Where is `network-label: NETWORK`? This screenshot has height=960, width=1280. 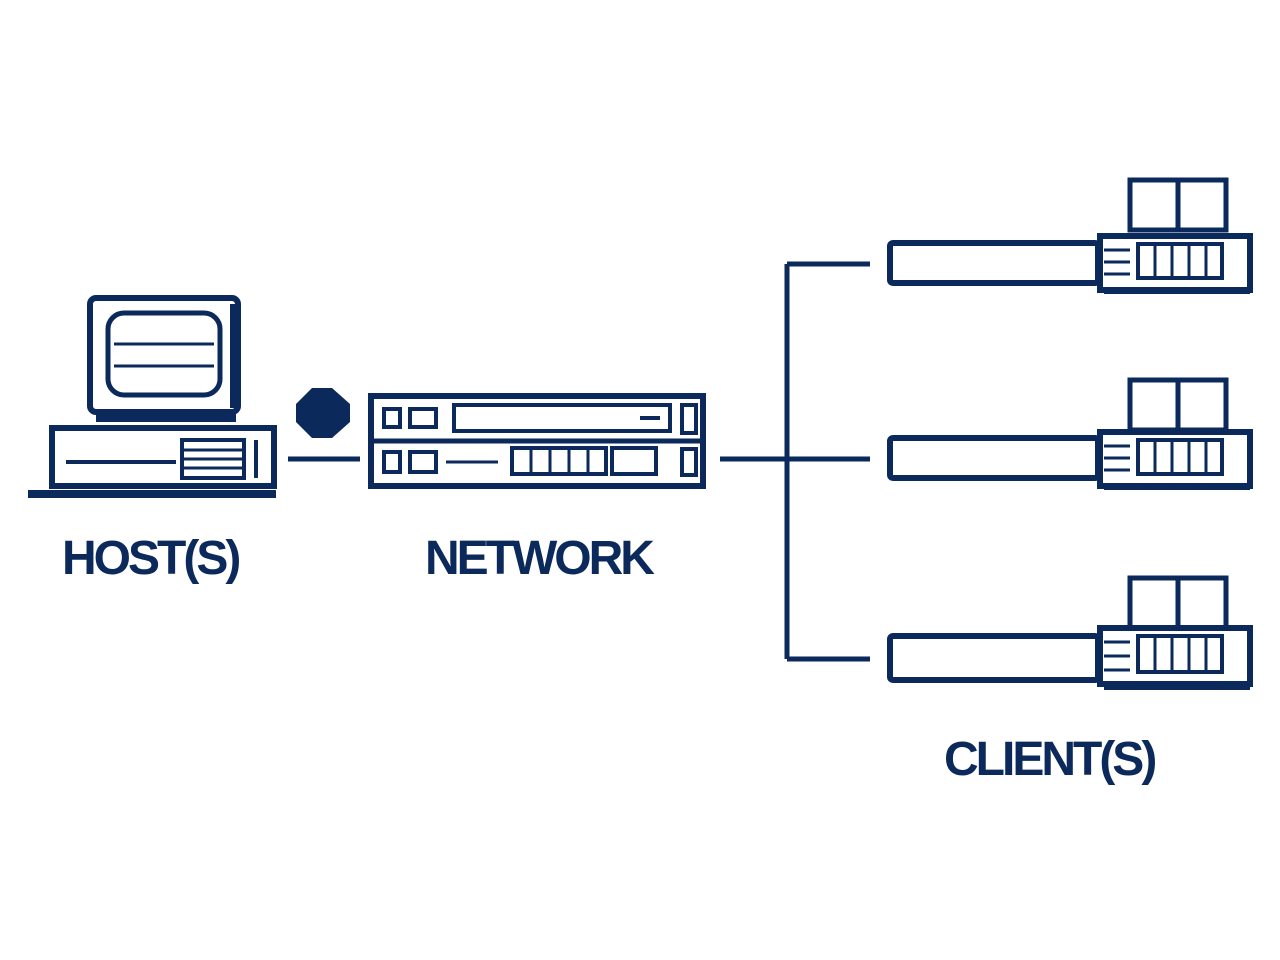 network-label: NETWORK is located at coordinates (540, 558).